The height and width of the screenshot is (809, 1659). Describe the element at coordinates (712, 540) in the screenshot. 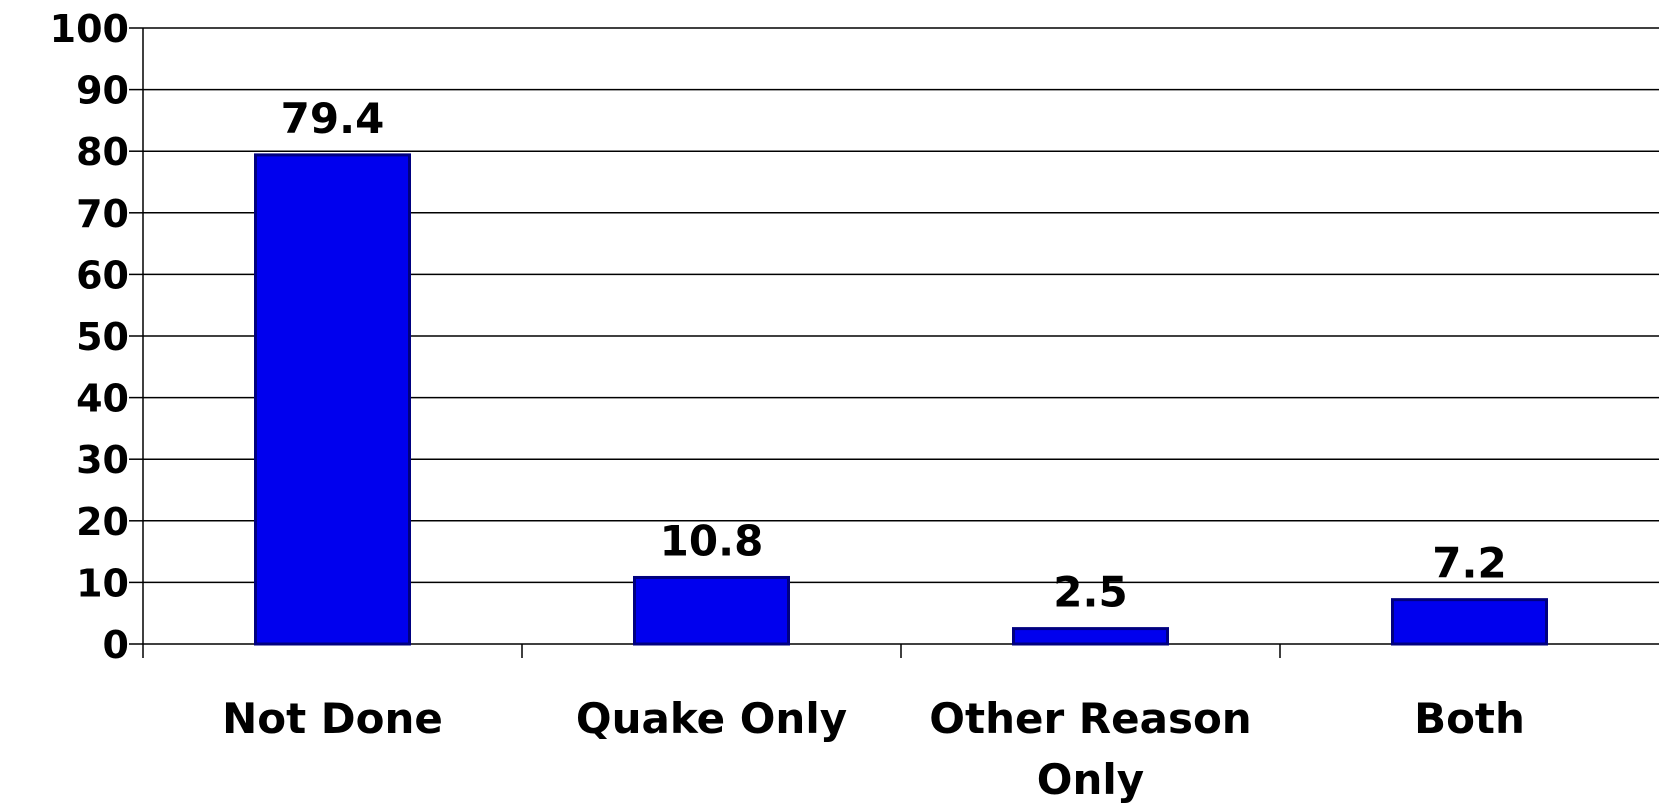

I see `data-label: 10.8` at that location.